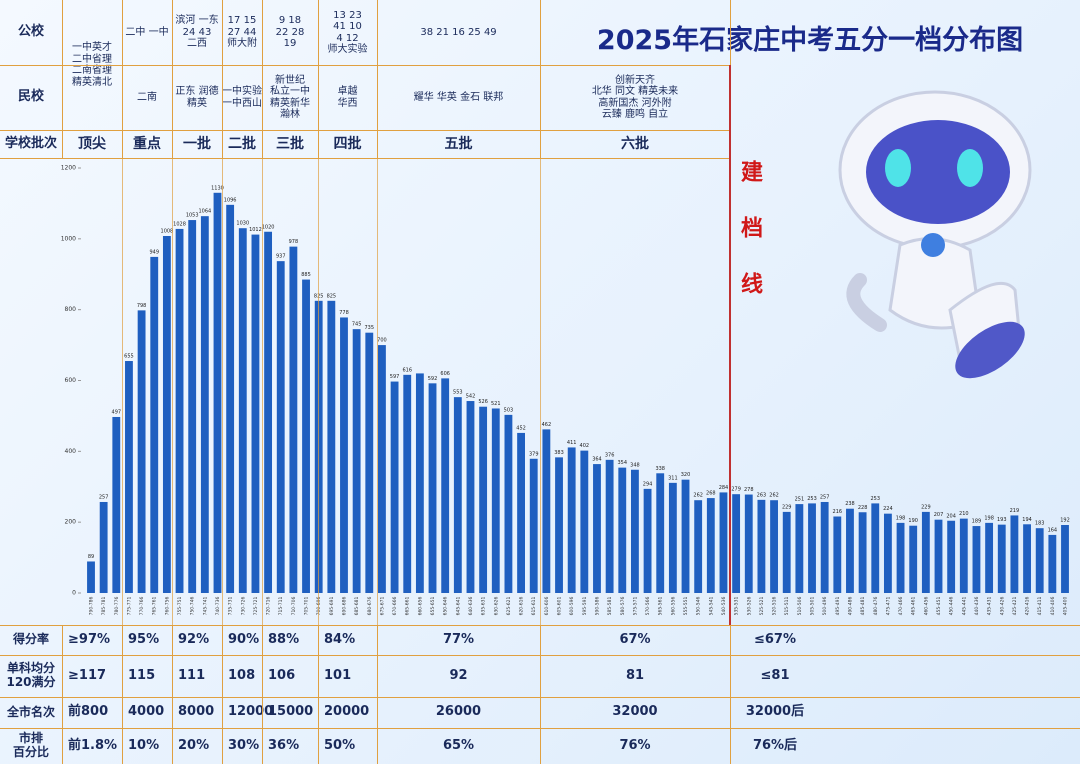 The image size is (1080, 764). Describe the element at coordinates (825, 497) in the screenshot. I see `value-label: 257` at that location.